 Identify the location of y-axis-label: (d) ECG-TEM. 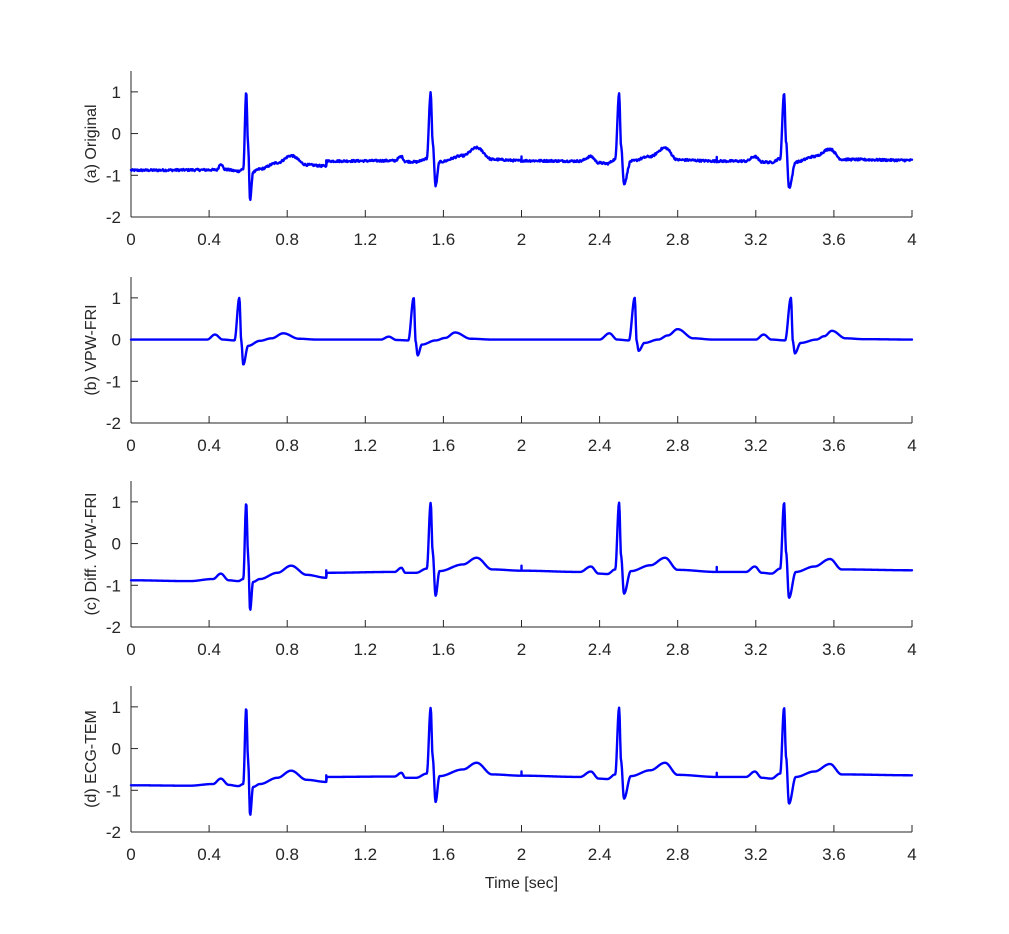
(91, 759).